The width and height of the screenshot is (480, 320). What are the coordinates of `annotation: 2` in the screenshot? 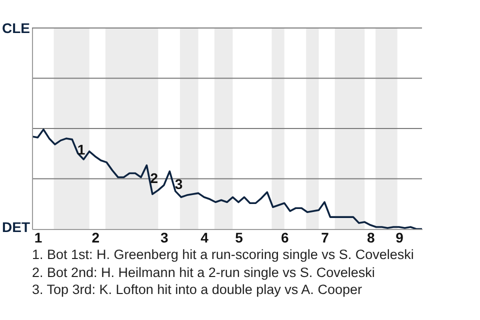 It's located at (154, 178).